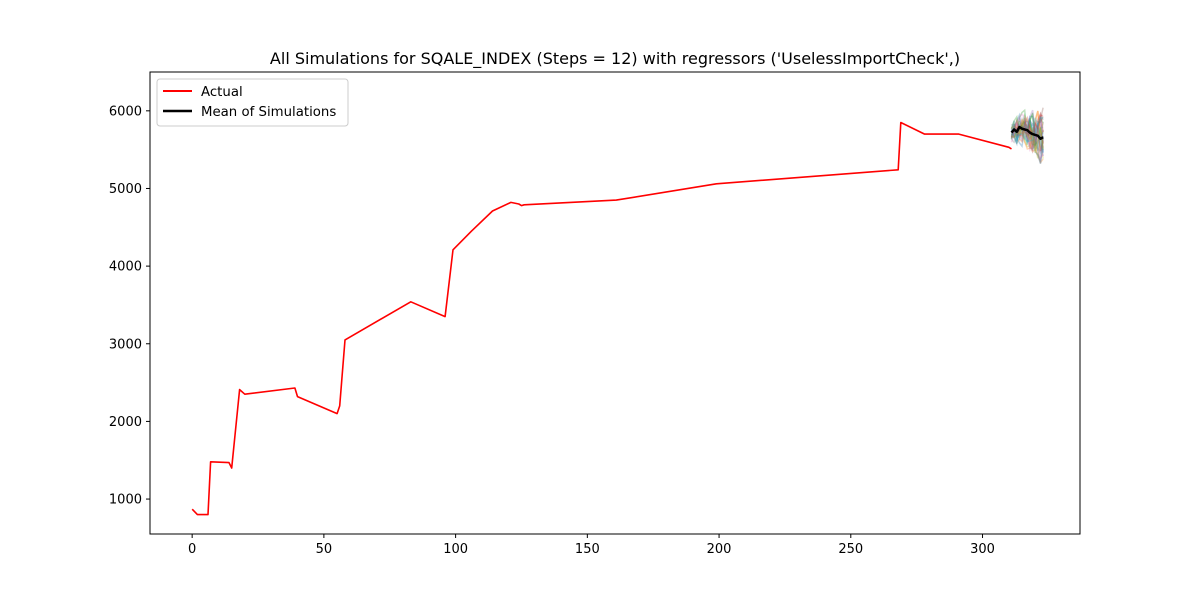 The height and width of the screenshot is (604, 1200). I want to click on legend-label-actual: Actual, so click(222, 92).